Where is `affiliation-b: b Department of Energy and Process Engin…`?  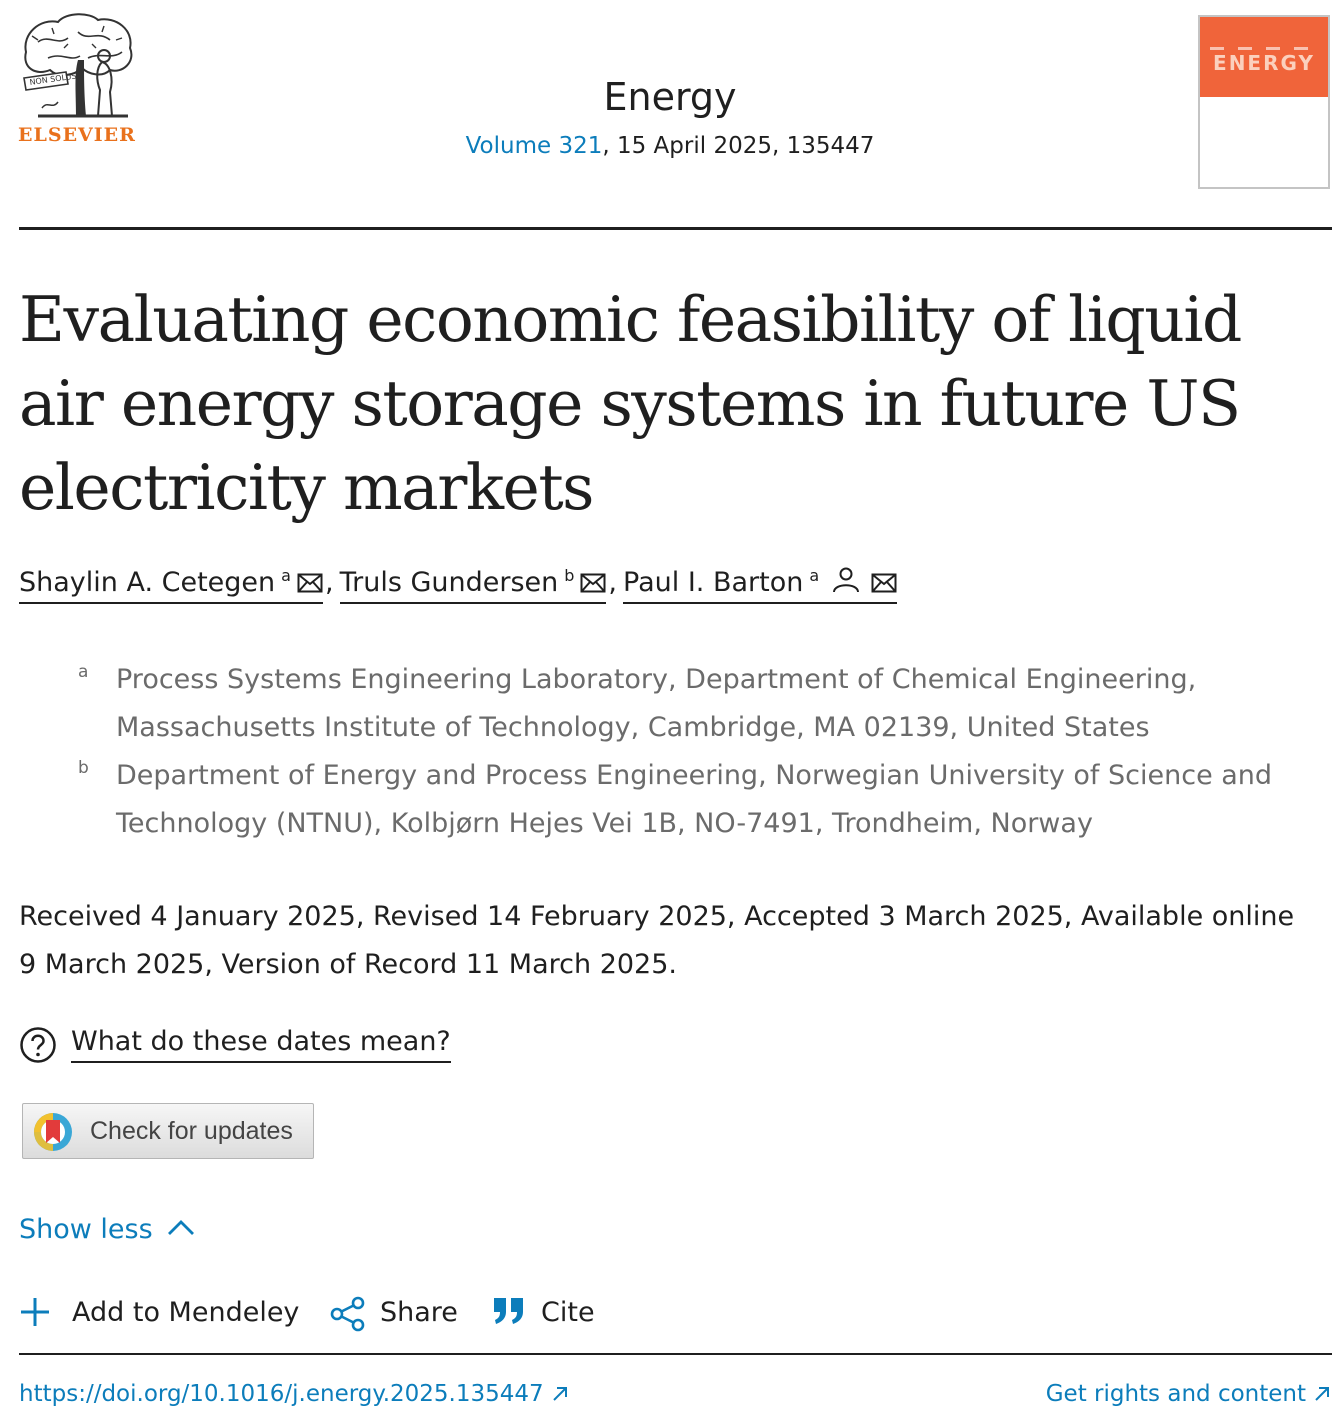 affiliation-b: b Department of Energy and Process Engin… is located at coordinates (688, 800).